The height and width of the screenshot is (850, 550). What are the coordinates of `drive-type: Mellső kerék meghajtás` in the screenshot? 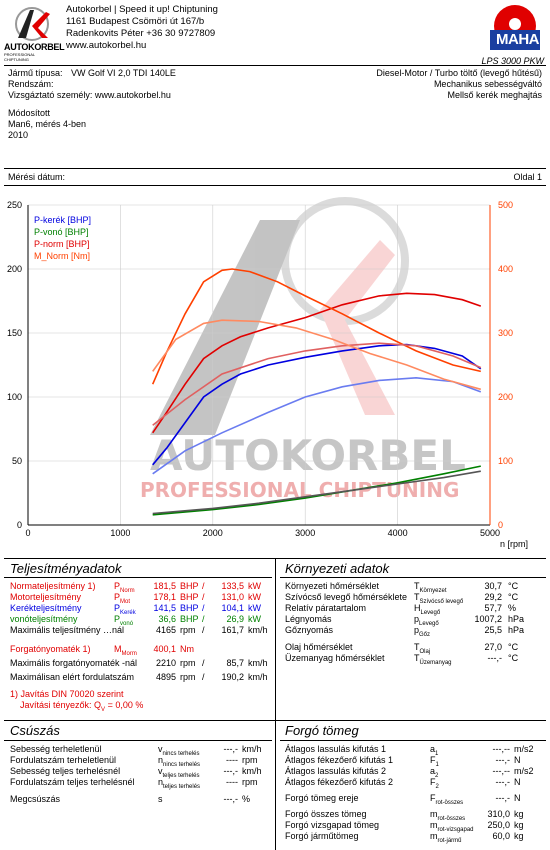 It's located at (494, 95).